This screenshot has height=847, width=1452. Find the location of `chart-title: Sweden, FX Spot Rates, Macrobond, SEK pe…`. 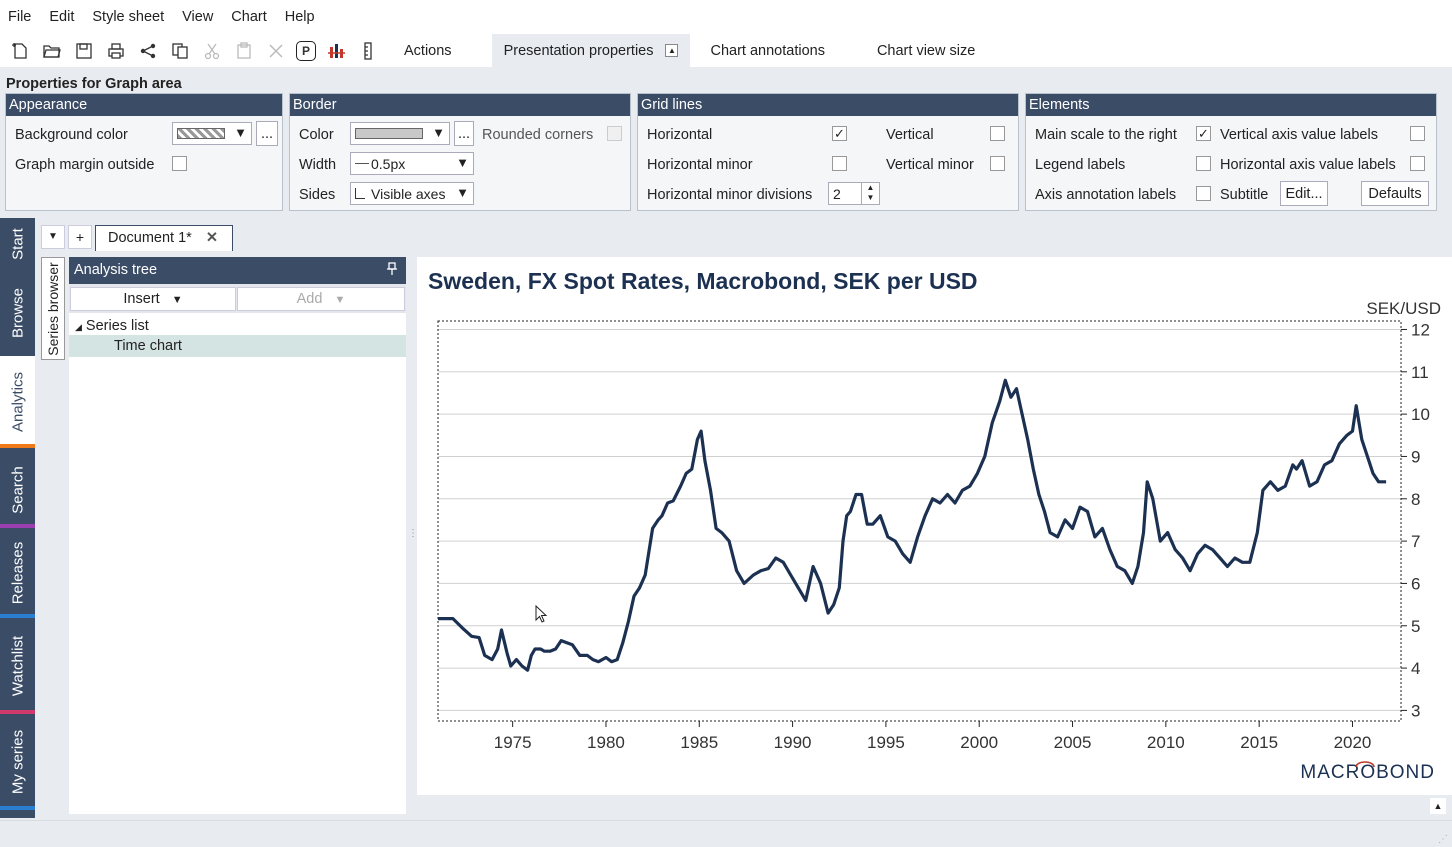

chart-title: Sweden, FX Spot Rates, Macrobond, SEK pe… is located at coordinates (703, 281).